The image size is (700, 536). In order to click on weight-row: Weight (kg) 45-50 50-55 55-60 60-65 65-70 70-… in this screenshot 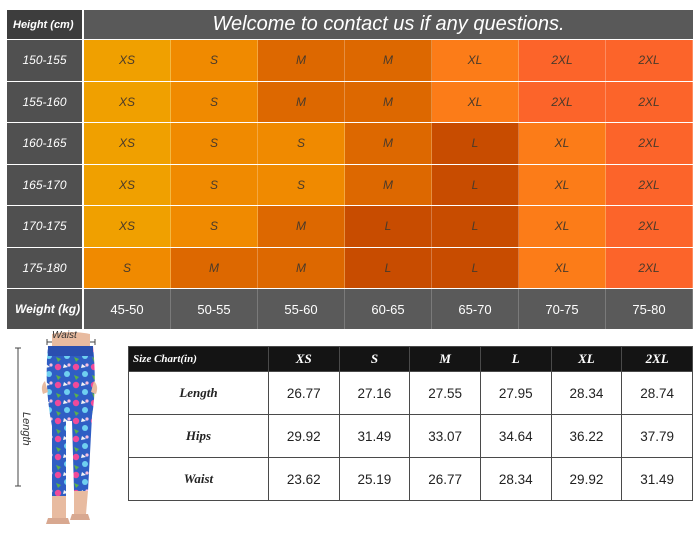, I will do `click(350, 308)`.